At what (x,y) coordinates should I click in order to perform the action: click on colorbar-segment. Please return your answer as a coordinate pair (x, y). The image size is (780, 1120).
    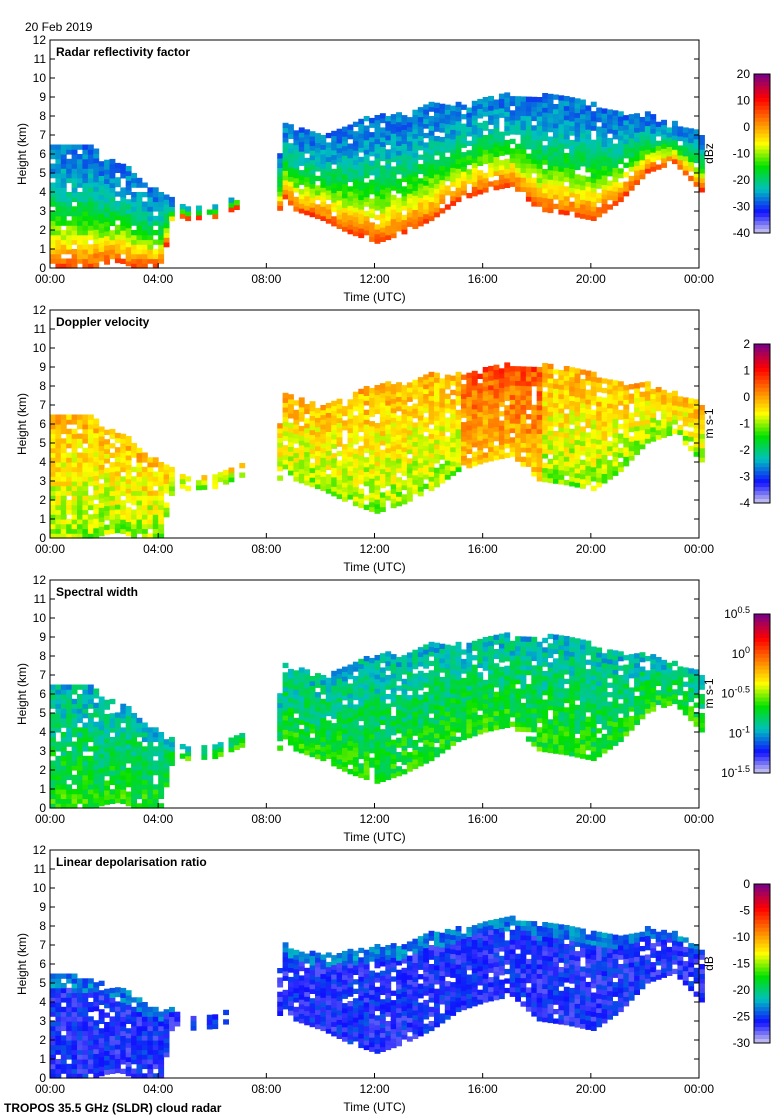
    Looking at the image, I should click on (762, 219).